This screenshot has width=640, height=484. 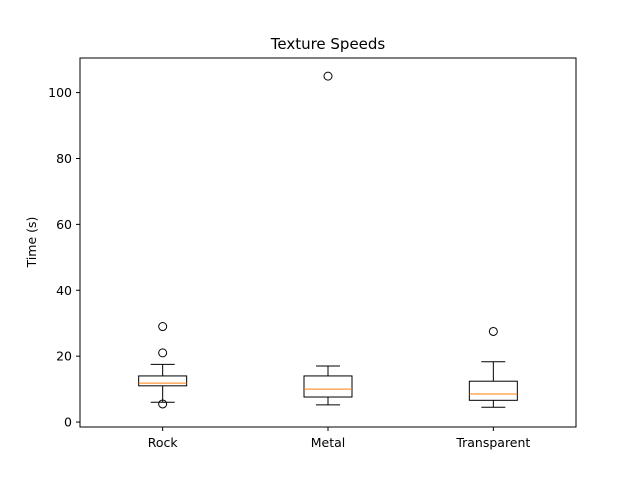 What do you see at coordinates (64, 224) in the screenshot?
I see `y-tick-label: 60` at bounding box center [64, 224].